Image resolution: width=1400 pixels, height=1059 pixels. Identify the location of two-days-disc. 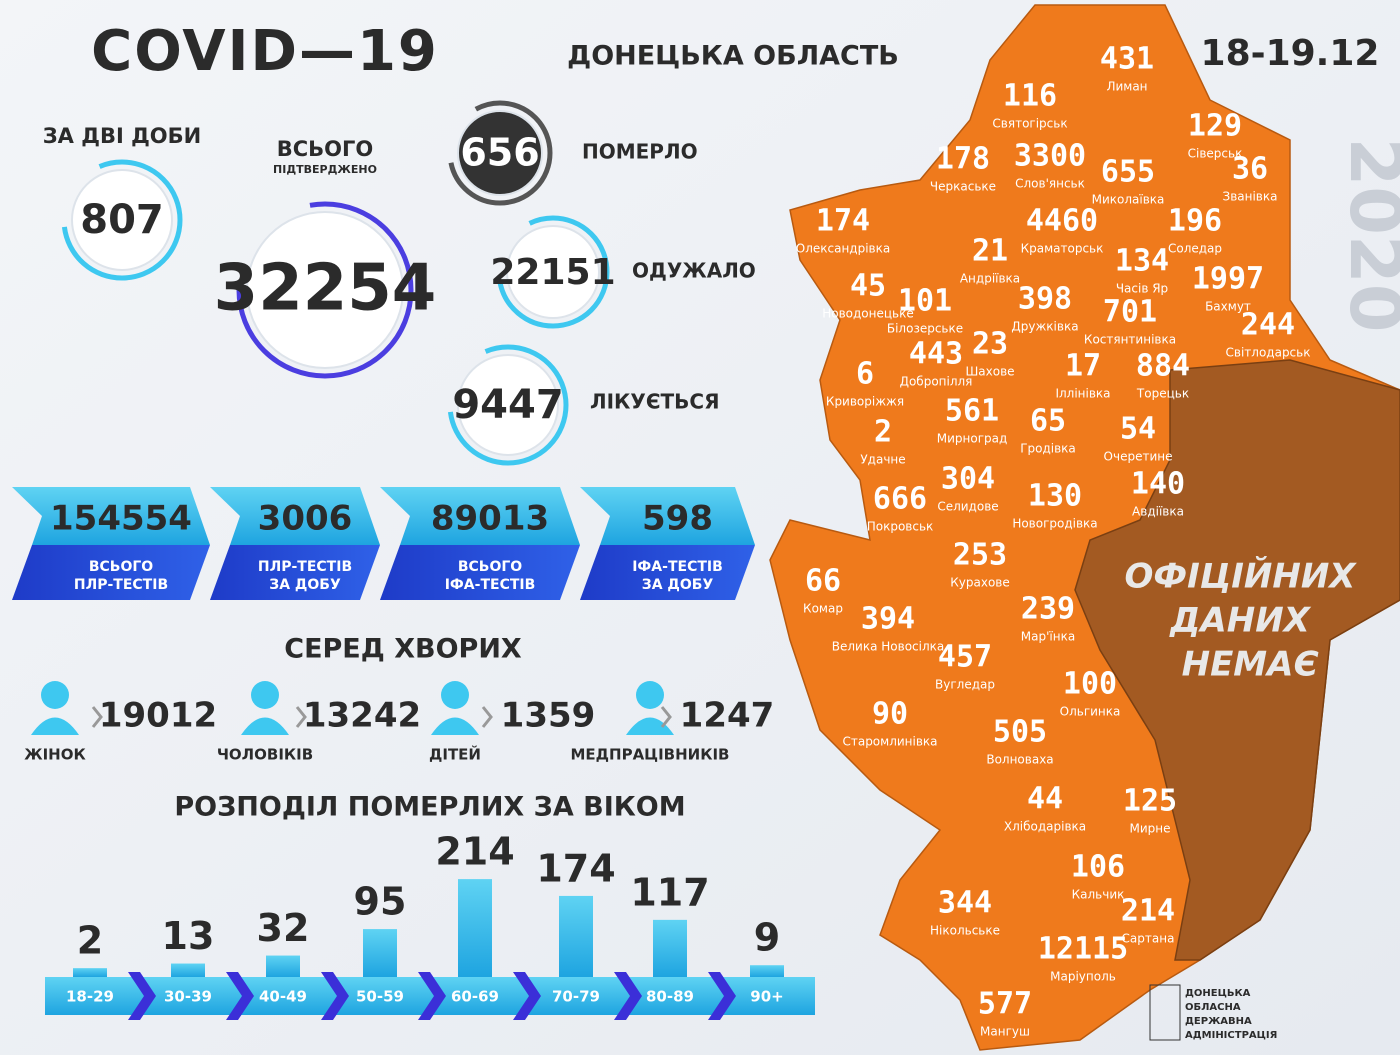
(122, 220).